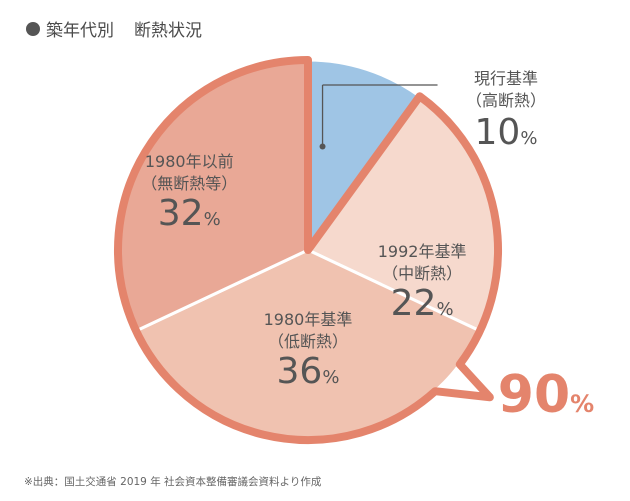 The height and width of the screenshot is (501, 630). Describe the element at coordinates (422, 303) in the screenshot. I see `slice-value: 22%` at that location.